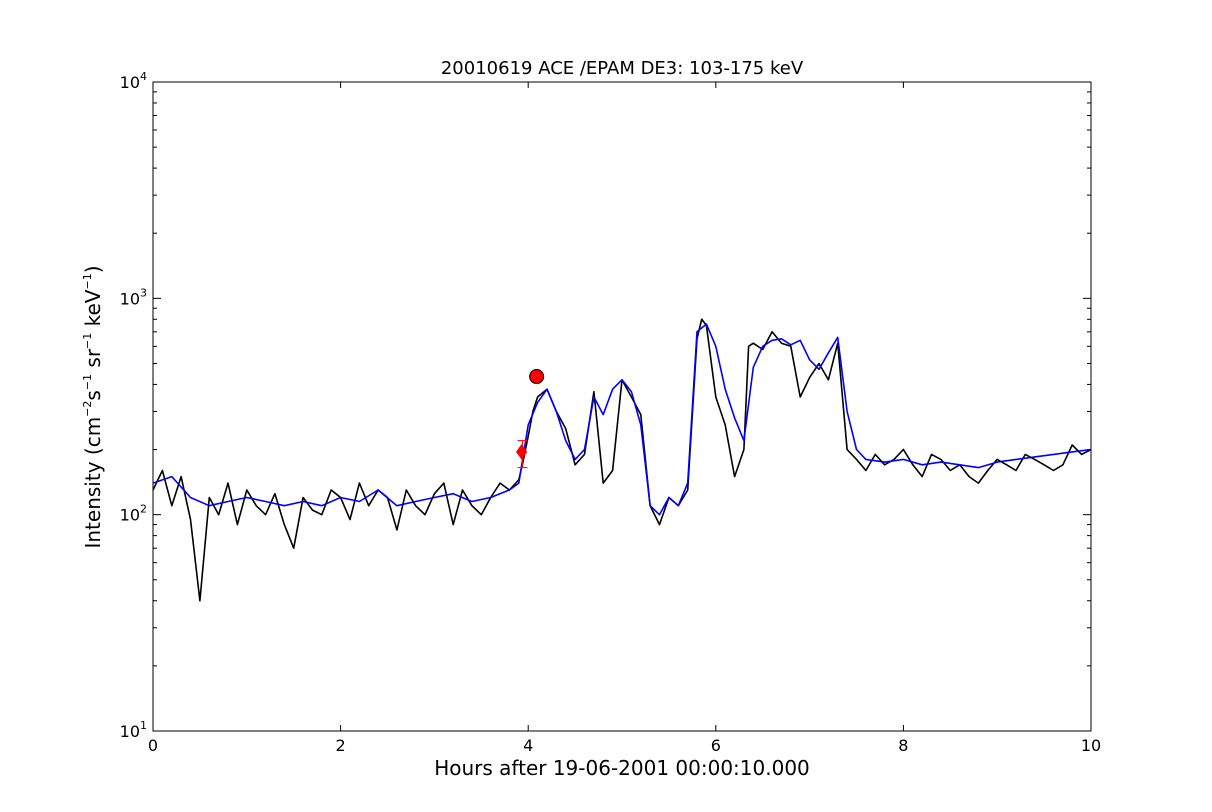 The image size is (1212, 812). I want to click on x-tick-label: 2, so click(341, 745).